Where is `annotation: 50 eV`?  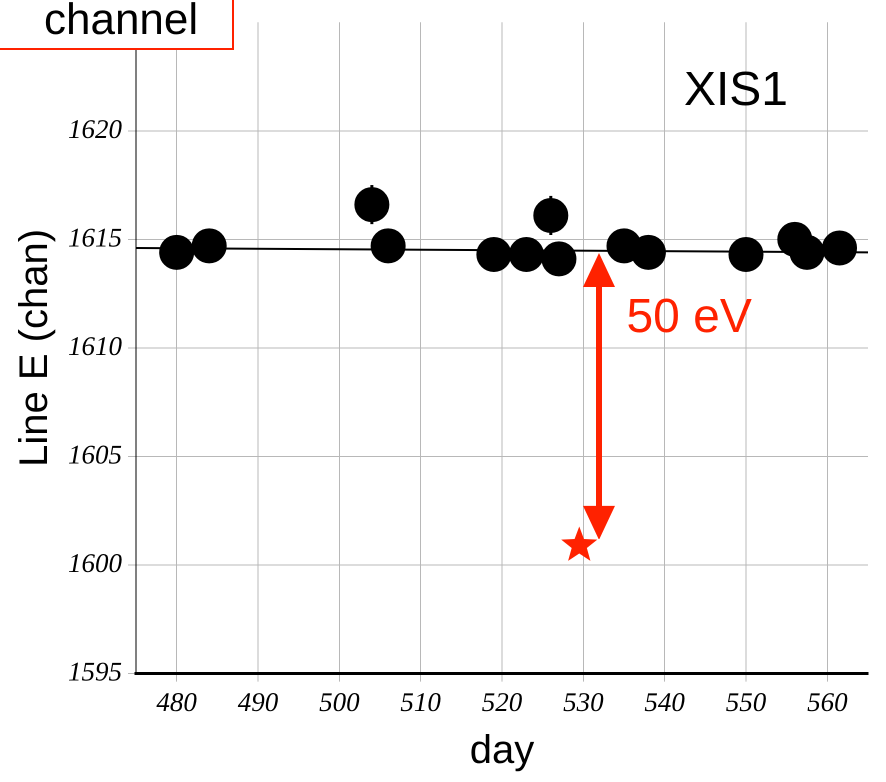 annotation: 50 eV is located at coordinates (689, 316).